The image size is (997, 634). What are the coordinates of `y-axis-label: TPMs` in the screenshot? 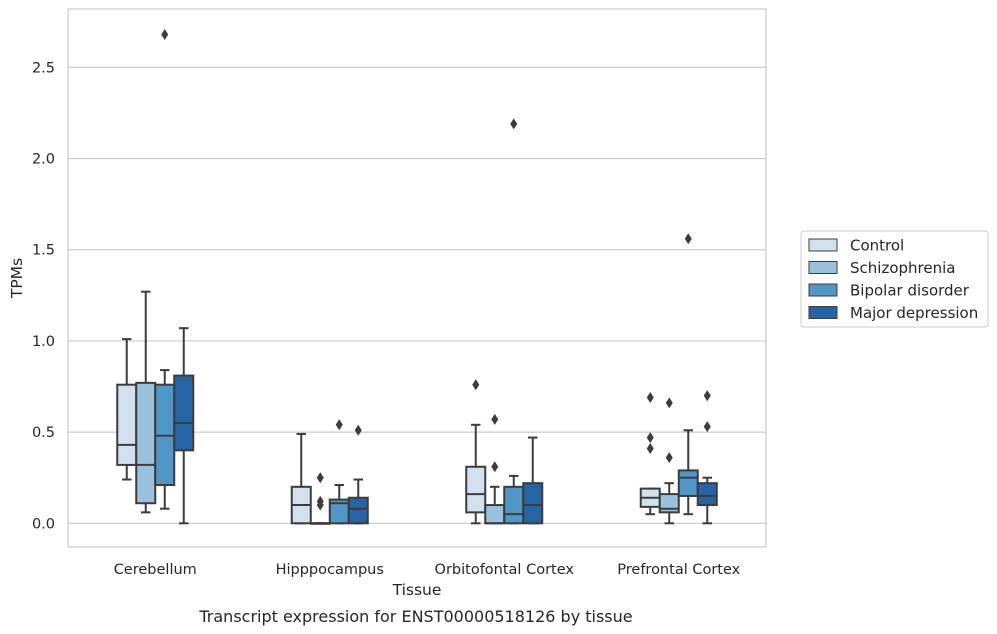 It's located at (17, 278).